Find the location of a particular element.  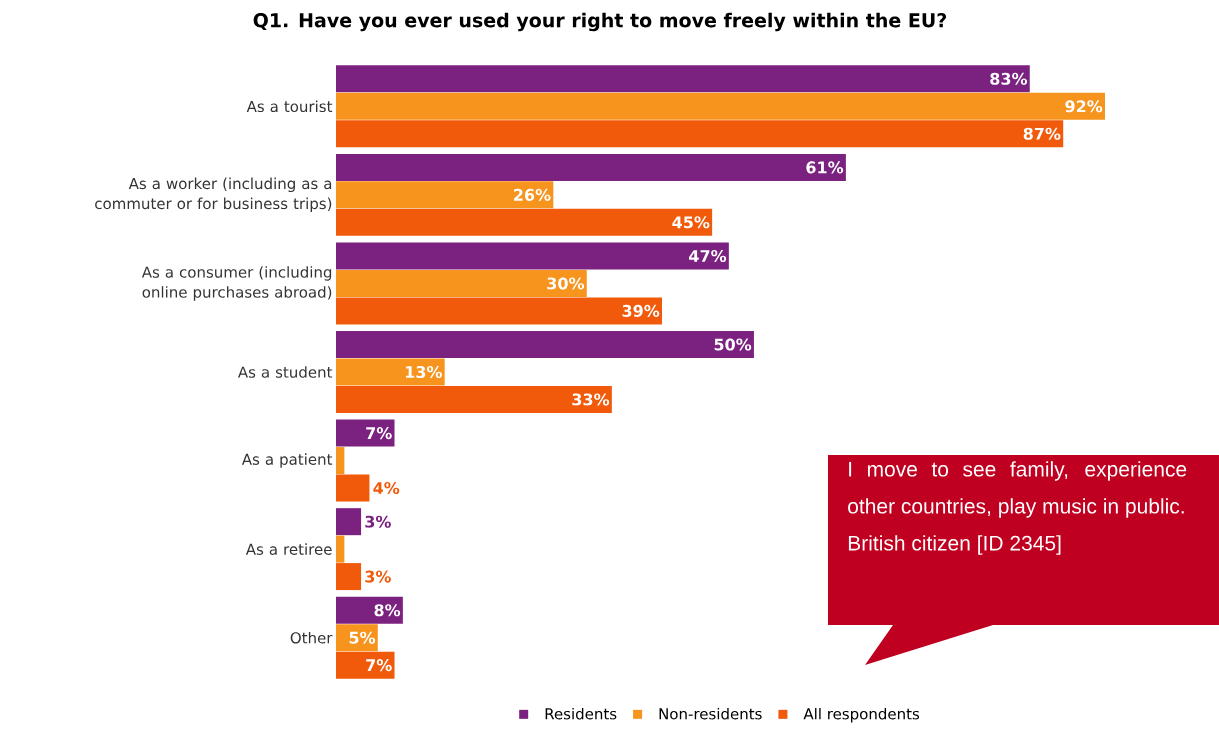

data-label: 47% is located at coordinates (708, 256).